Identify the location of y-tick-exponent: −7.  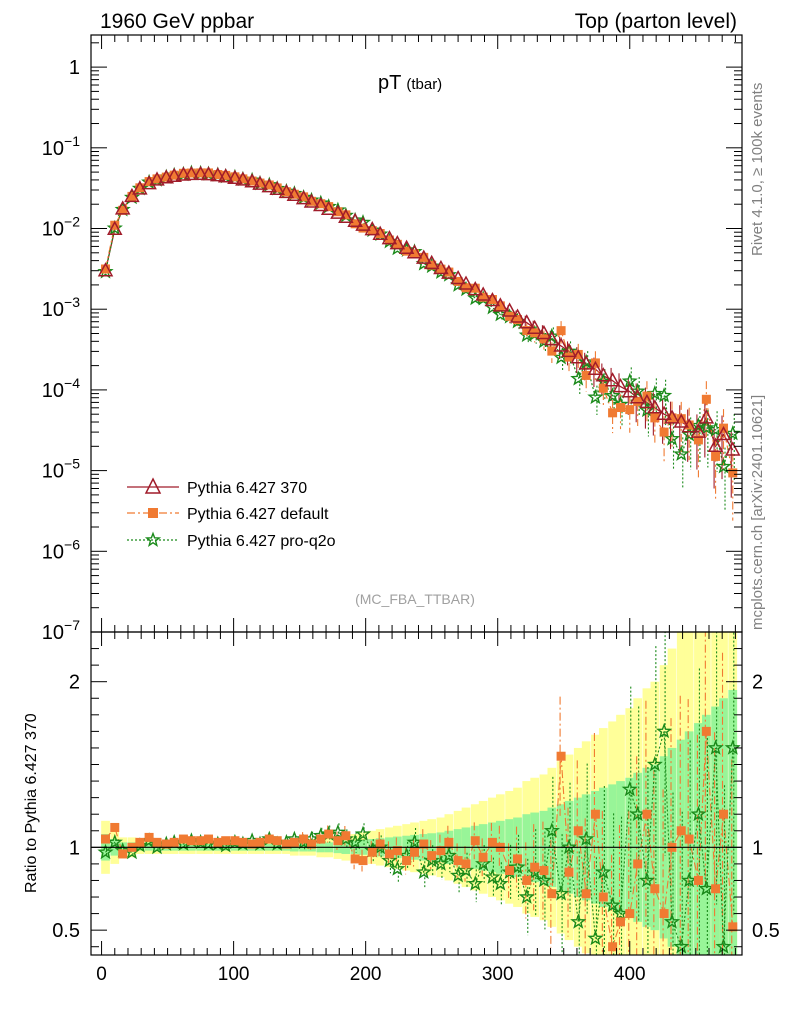
(72, 625).